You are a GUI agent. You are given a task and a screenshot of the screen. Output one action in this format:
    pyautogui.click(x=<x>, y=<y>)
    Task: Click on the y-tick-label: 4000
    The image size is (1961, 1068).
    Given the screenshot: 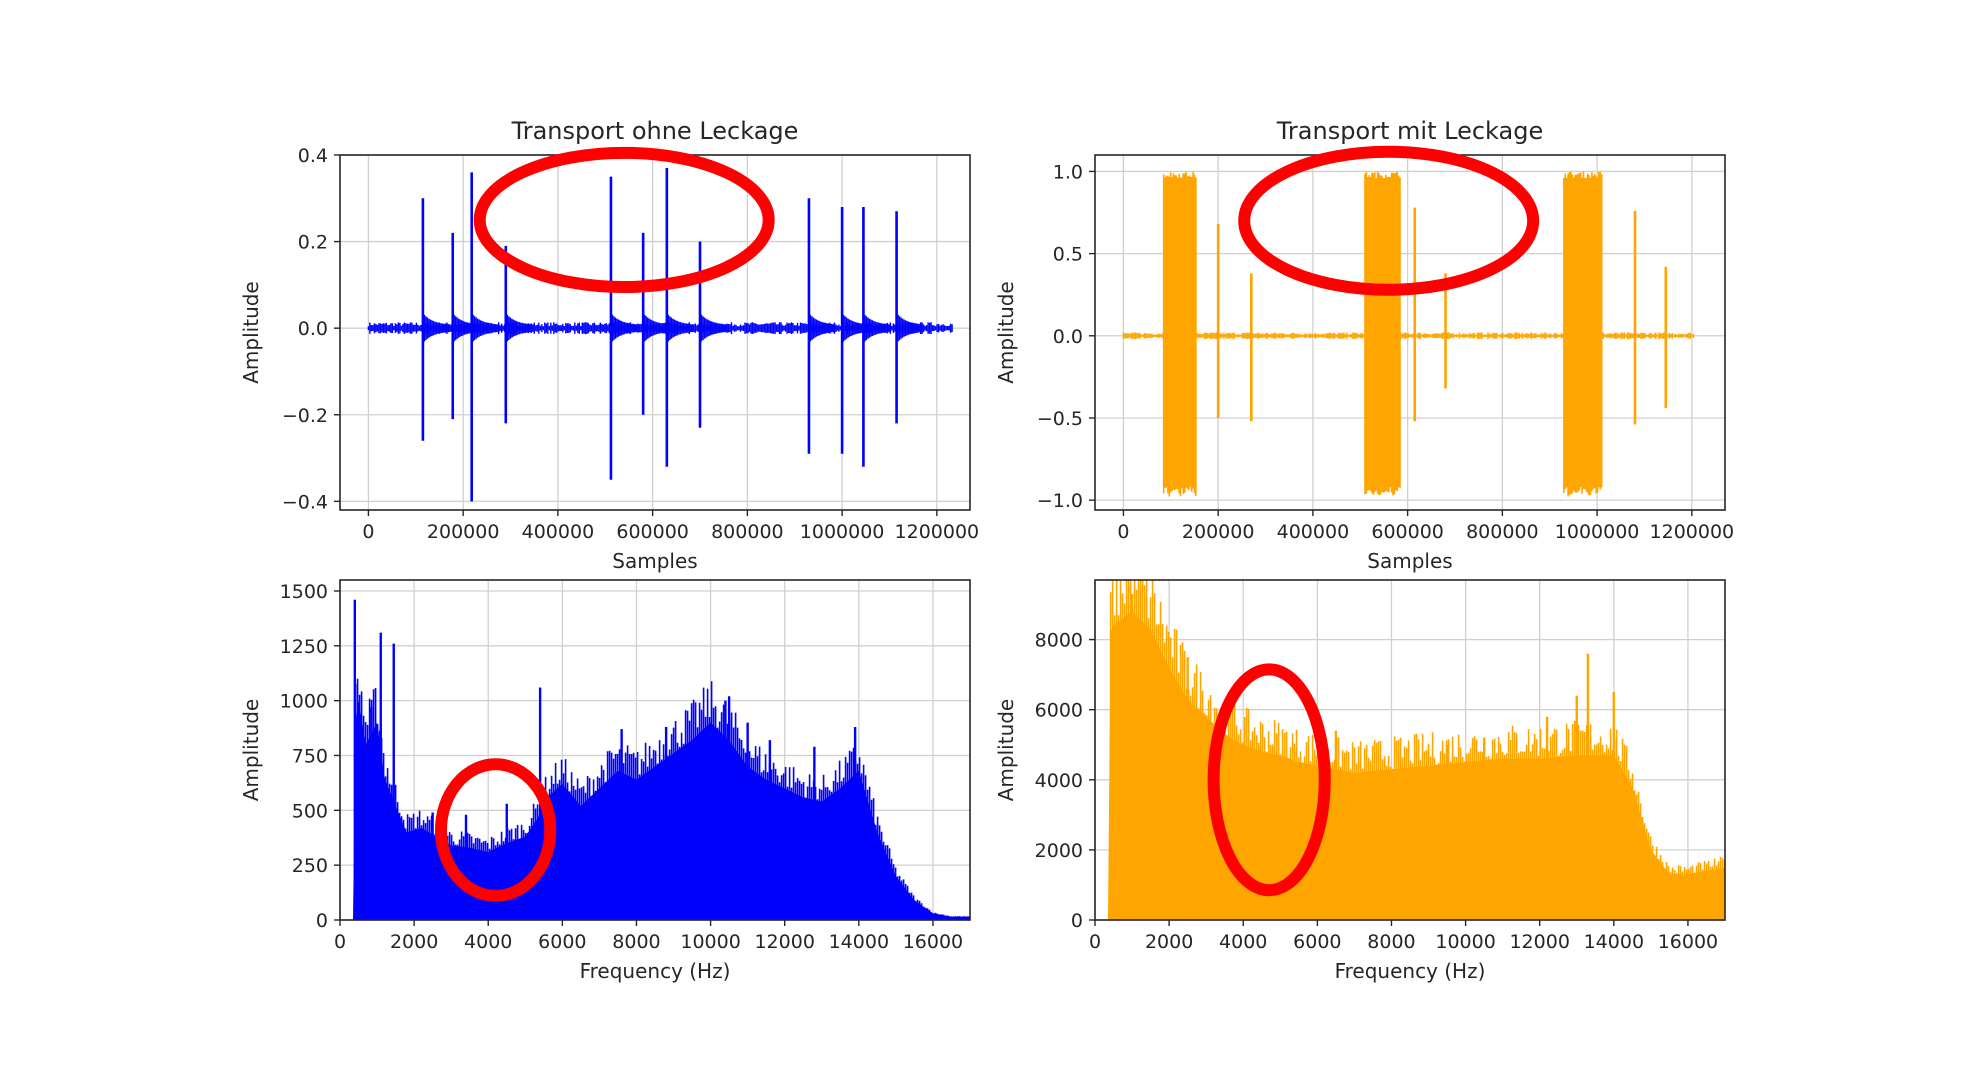 What is the action you would take?
    pyautogui.click(x=1059, y=781)
    